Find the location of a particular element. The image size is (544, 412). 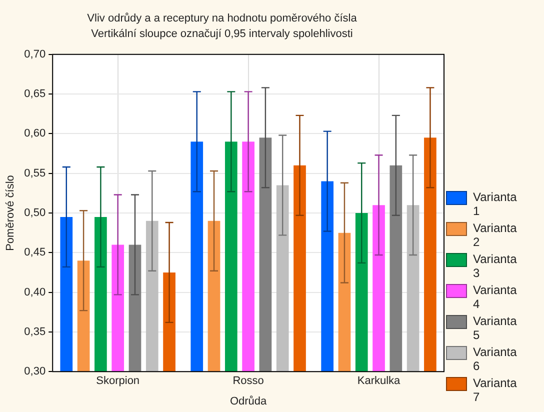

legend-label: Varianta 1 is located at coordinates (495, 204).